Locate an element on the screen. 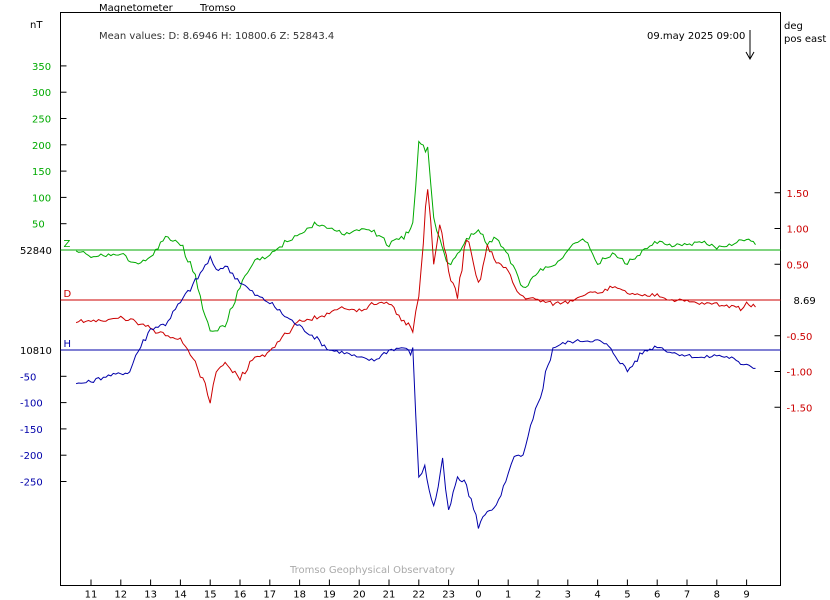  h-axis-tick-label: -250 is located at coordinates (31, 483).